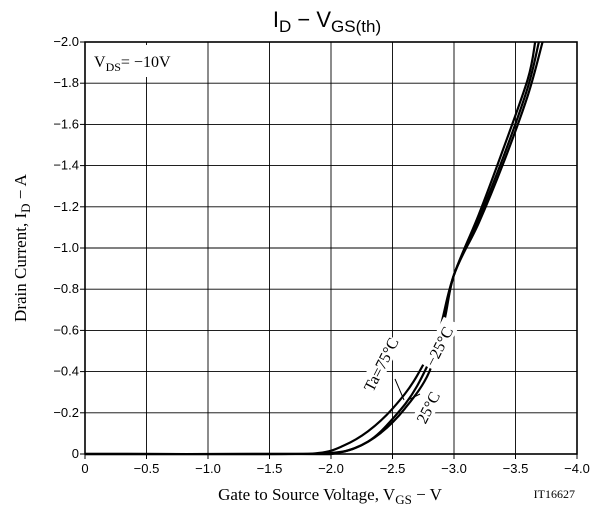 Image resolution: width=608 pixels, height=508 pixels. Describe the element at coordinates (270, 468) in the screenshot. I see `x-tick-label: −1.5` at that location.